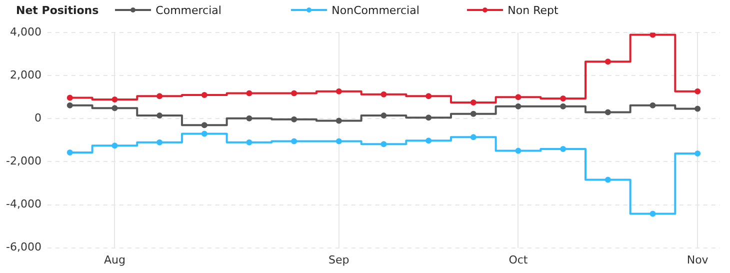  I want to click on y-tick-label: 0, so click(38, 118).